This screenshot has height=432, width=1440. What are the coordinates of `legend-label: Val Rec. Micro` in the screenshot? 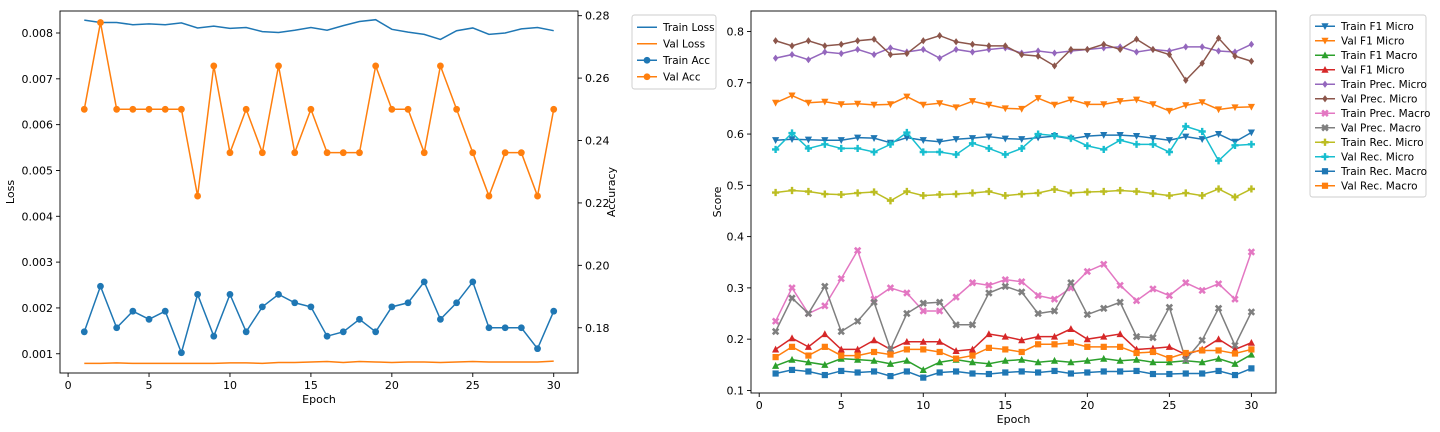 It's located at (1377, 158).